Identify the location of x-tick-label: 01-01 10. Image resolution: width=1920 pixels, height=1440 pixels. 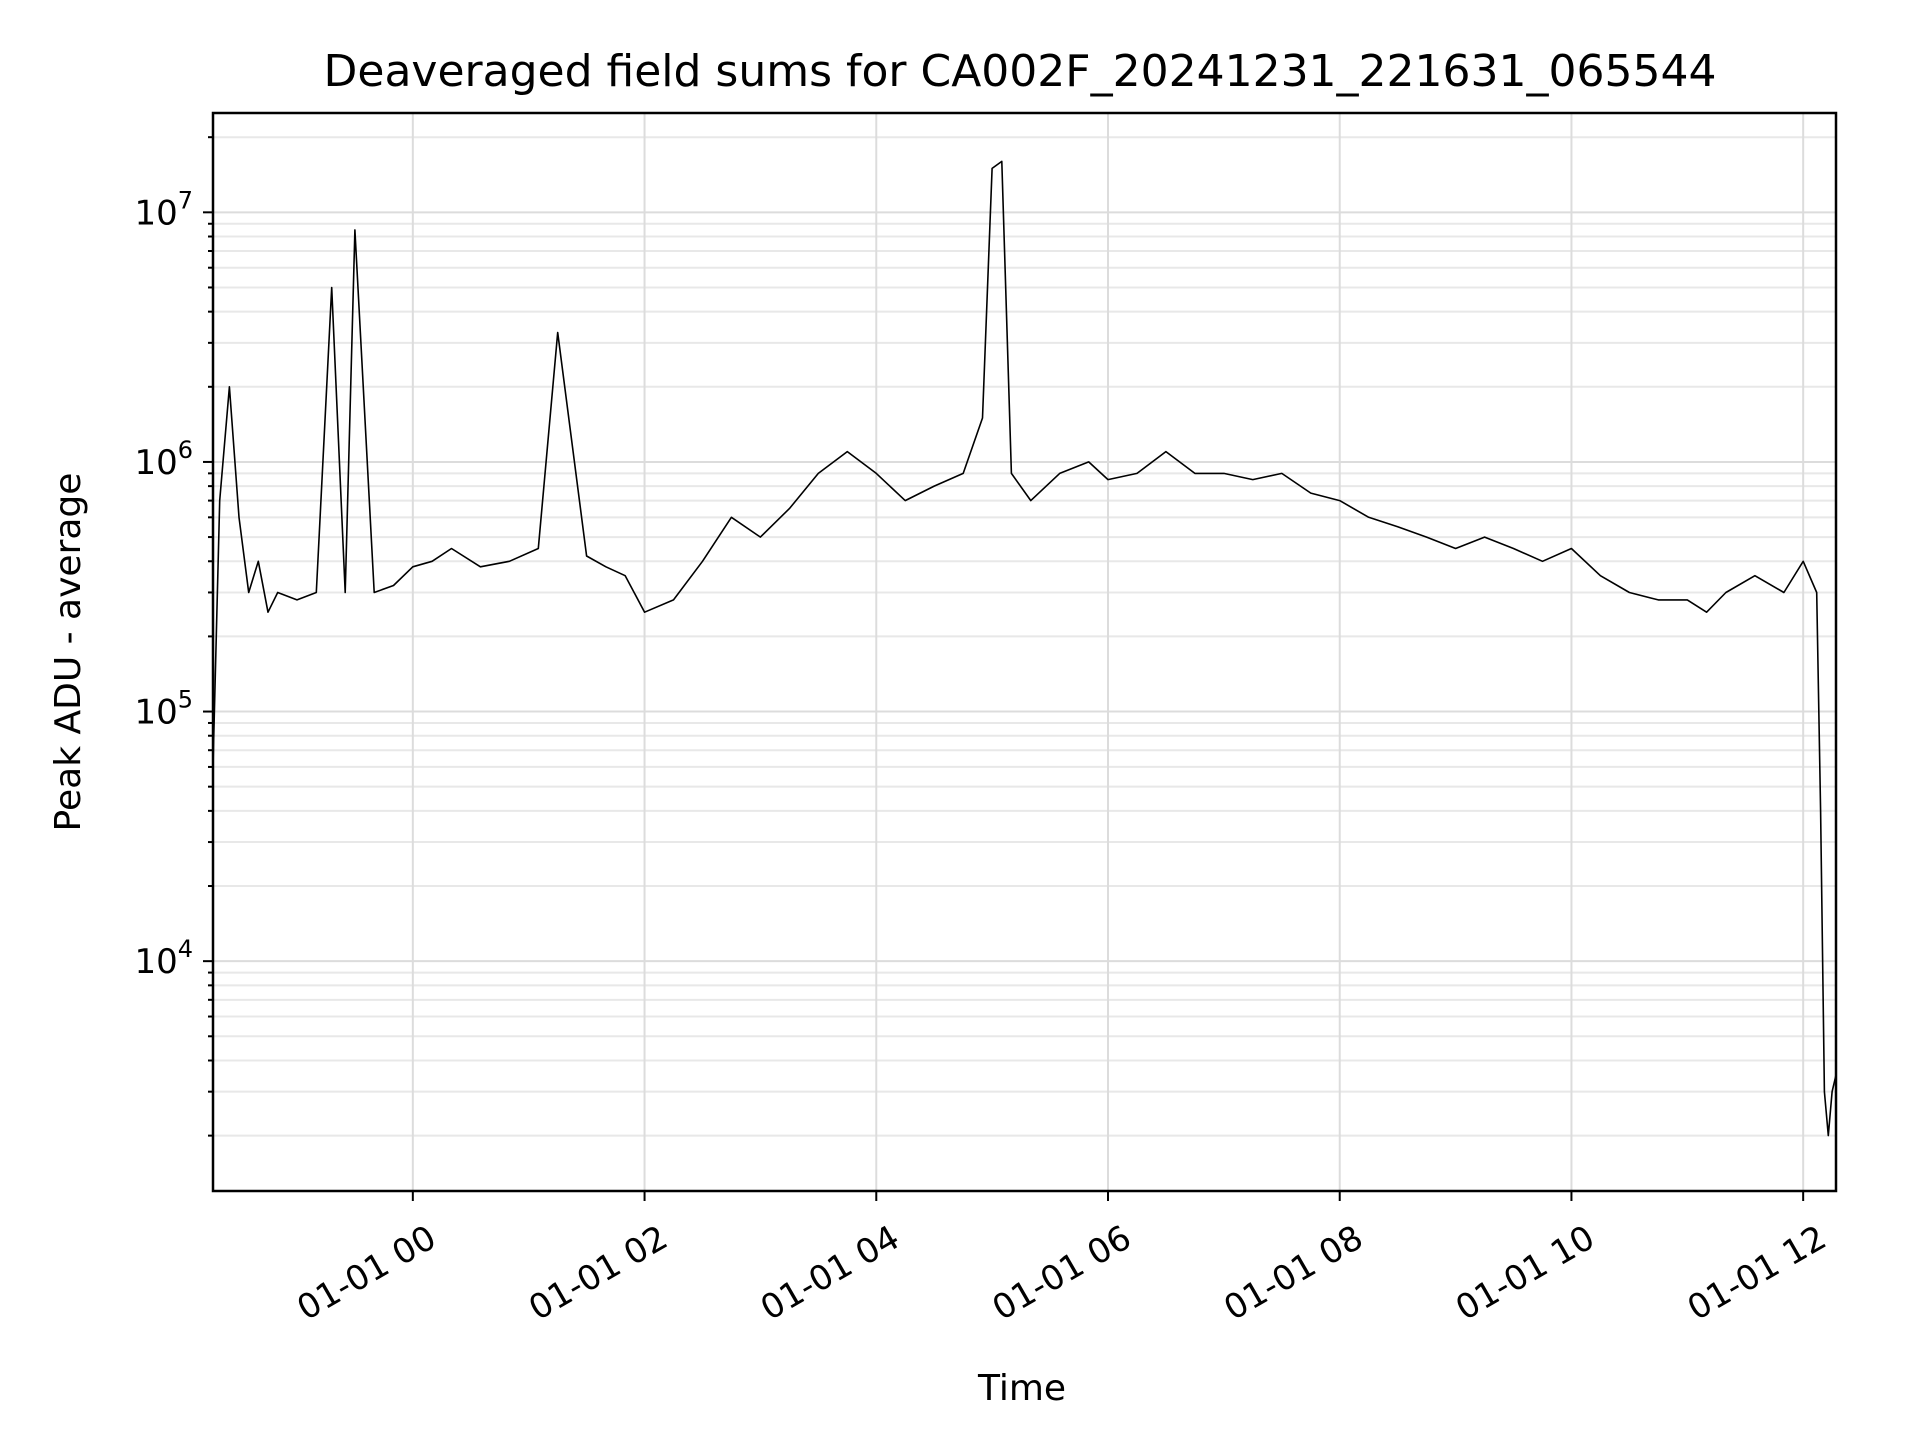
(1525, 1273).